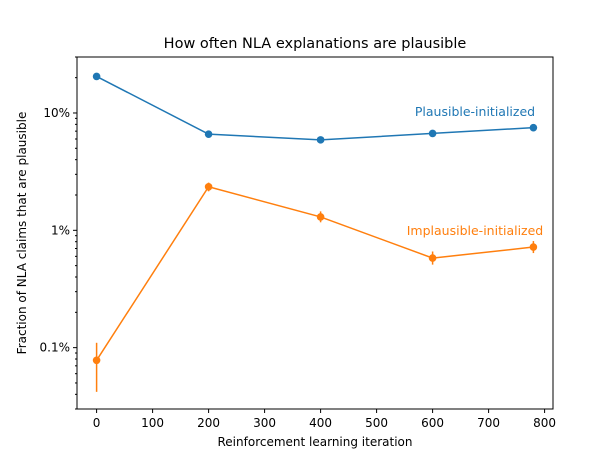 The height and width of the screenshot is (461, 614). I want to click on x-tick-label: 400, so click(320, 423).